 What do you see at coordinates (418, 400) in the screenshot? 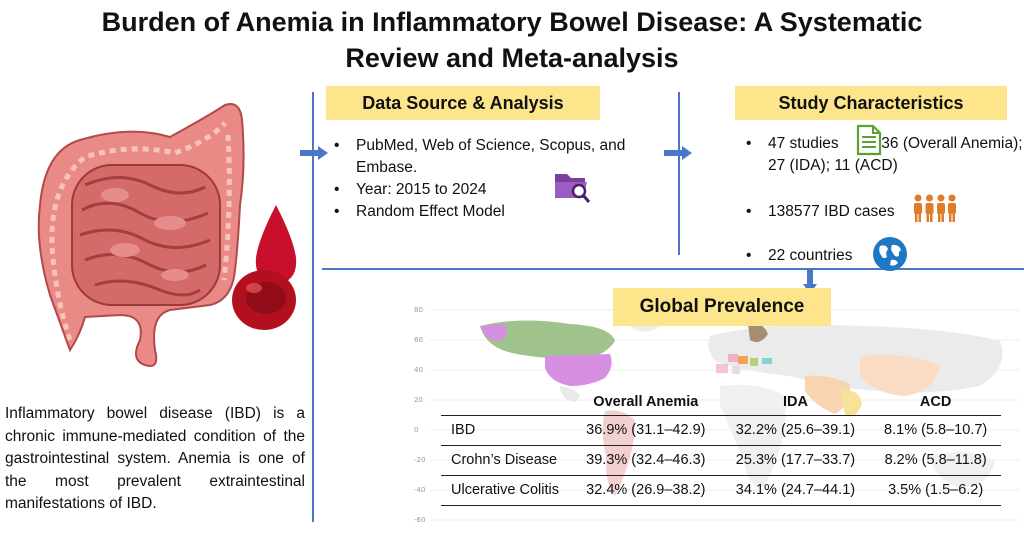
I see `y-tick: 20` at bounding box center [418, 400].